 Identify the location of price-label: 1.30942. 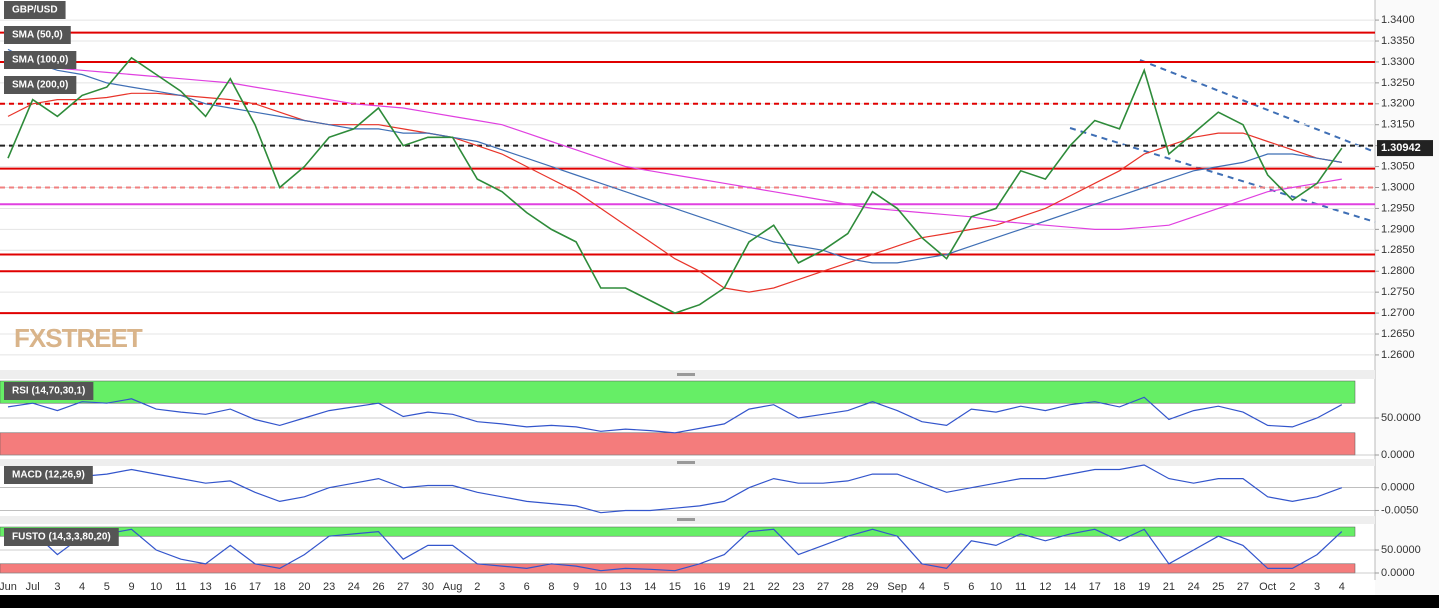
(1401, 148).